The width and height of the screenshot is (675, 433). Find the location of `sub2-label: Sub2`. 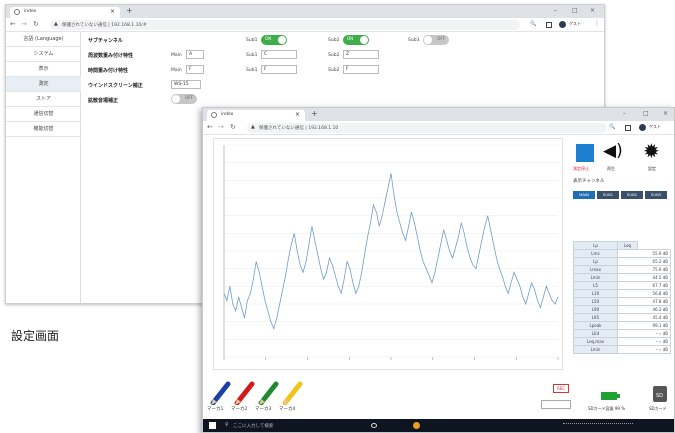

sub2-label: Sub2 is located at coordinates (334, 40).